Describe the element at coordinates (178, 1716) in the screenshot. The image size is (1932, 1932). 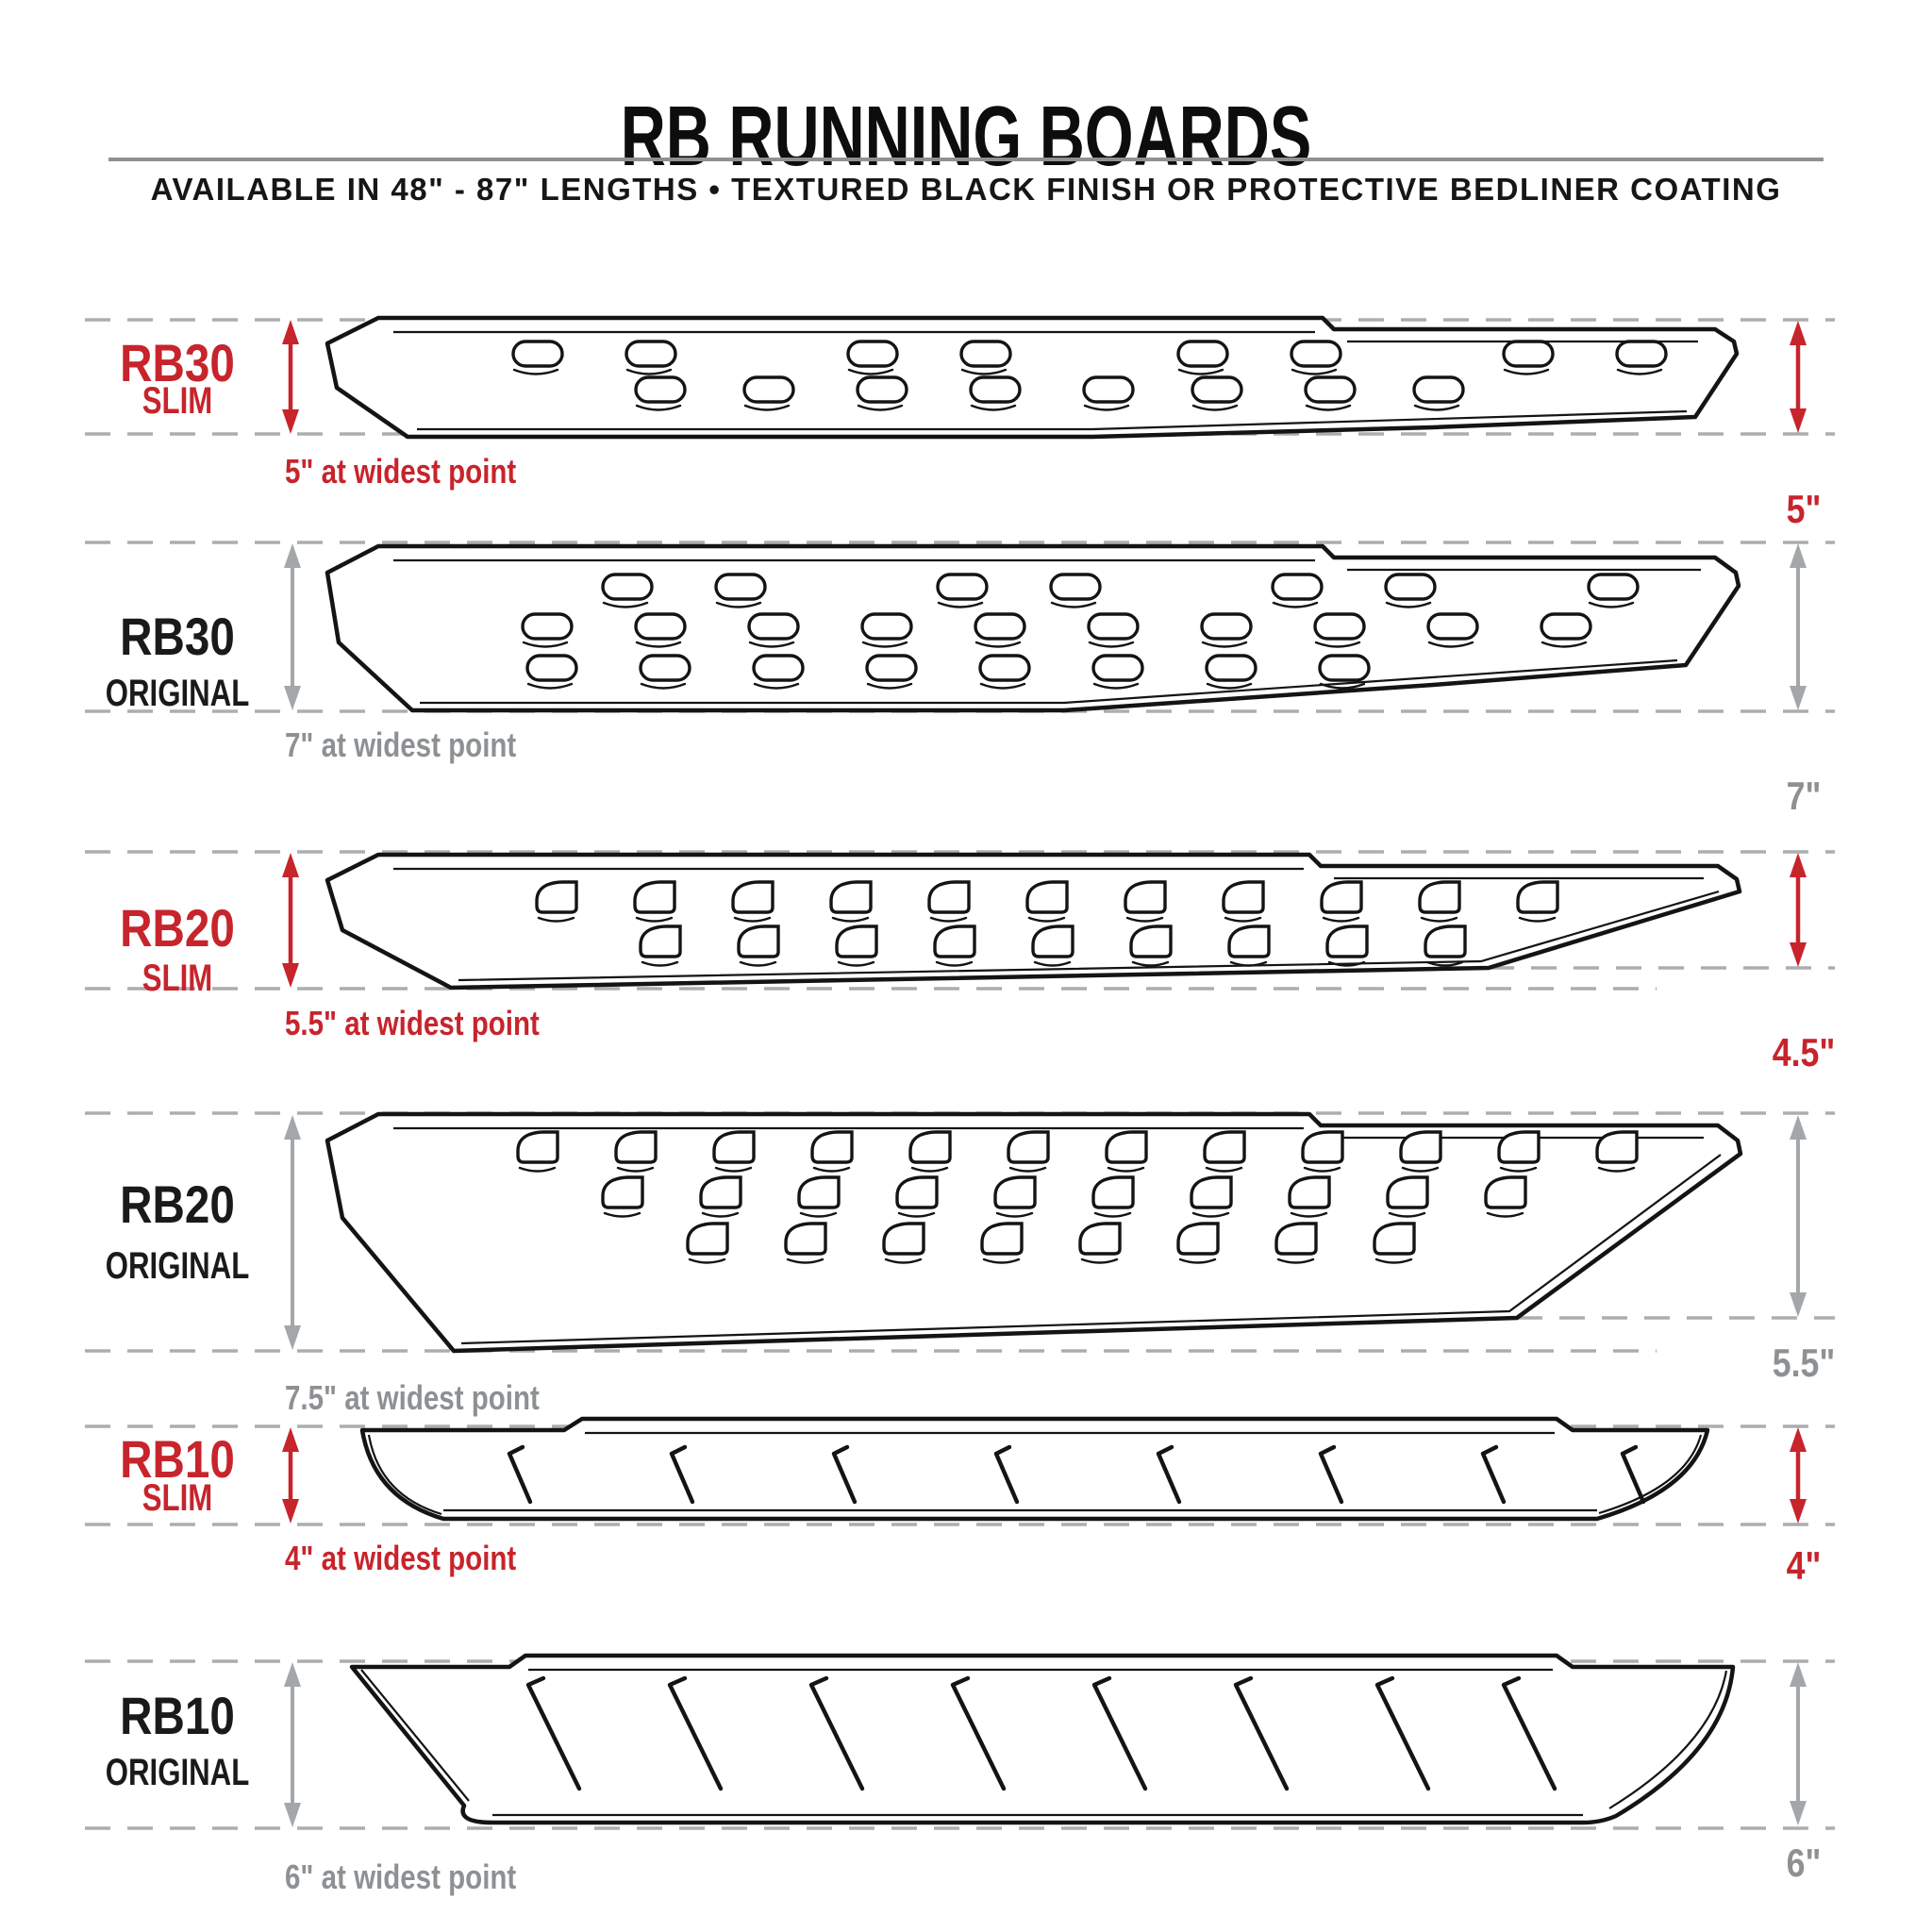
I see `model-label-rb10-original: RB10` at that location.